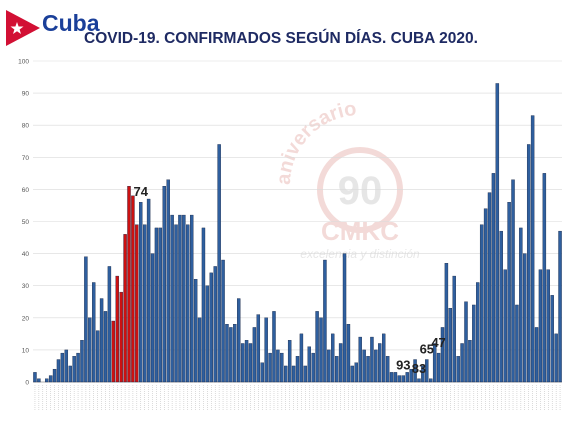 The image size is (580, 435). I want to click on brand-name: Cuba, so click(71, 23).